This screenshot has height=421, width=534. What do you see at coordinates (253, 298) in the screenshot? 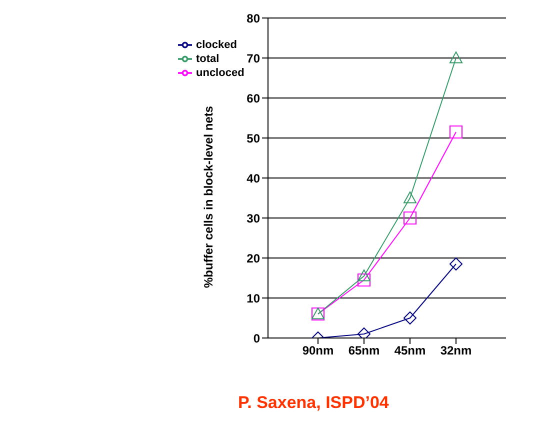
I see `y-tick-label: 10` at bounding box center [253, 298].